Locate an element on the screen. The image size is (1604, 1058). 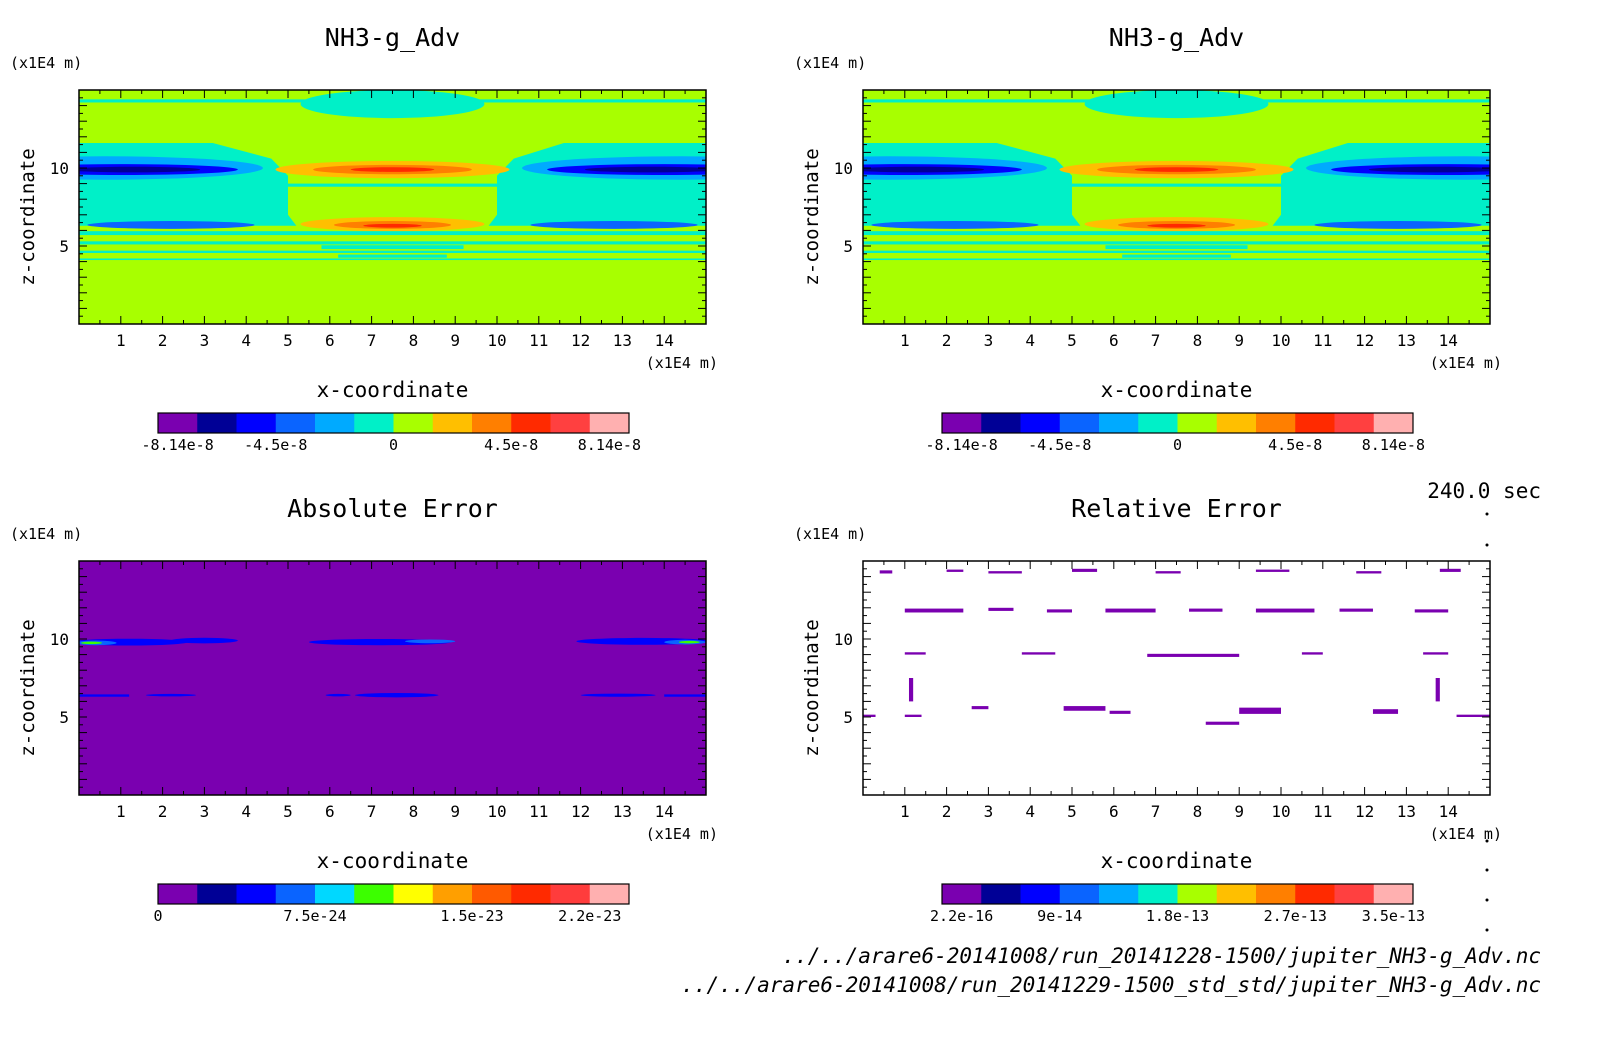
x-tick-label: 7 is located at coordinates (372, 340).